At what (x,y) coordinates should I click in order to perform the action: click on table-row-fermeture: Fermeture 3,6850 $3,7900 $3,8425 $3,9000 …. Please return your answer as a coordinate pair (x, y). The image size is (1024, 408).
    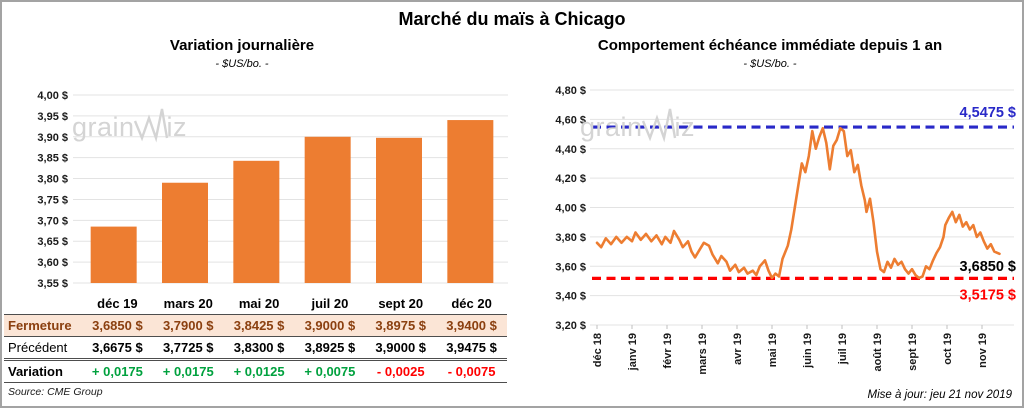
    Looking at the image, I should click on (255, 325).